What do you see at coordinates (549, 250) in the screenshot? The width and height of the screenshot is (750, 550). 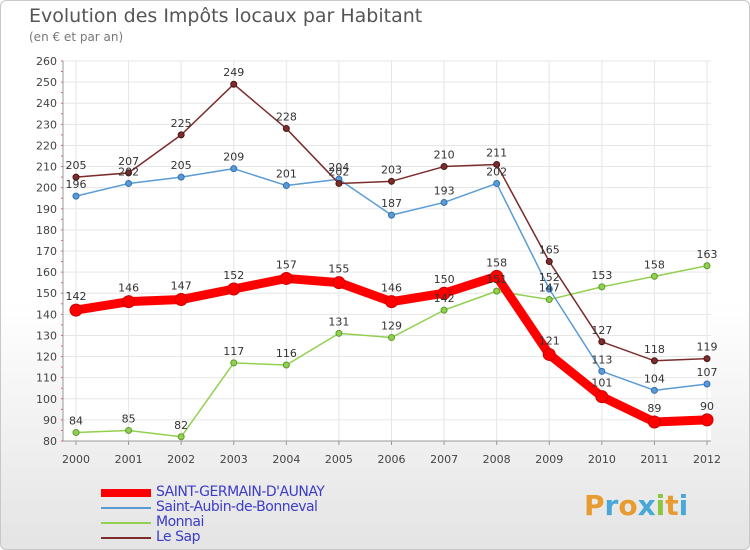 I see `data-label: 165` at bounding box center [549, 250].